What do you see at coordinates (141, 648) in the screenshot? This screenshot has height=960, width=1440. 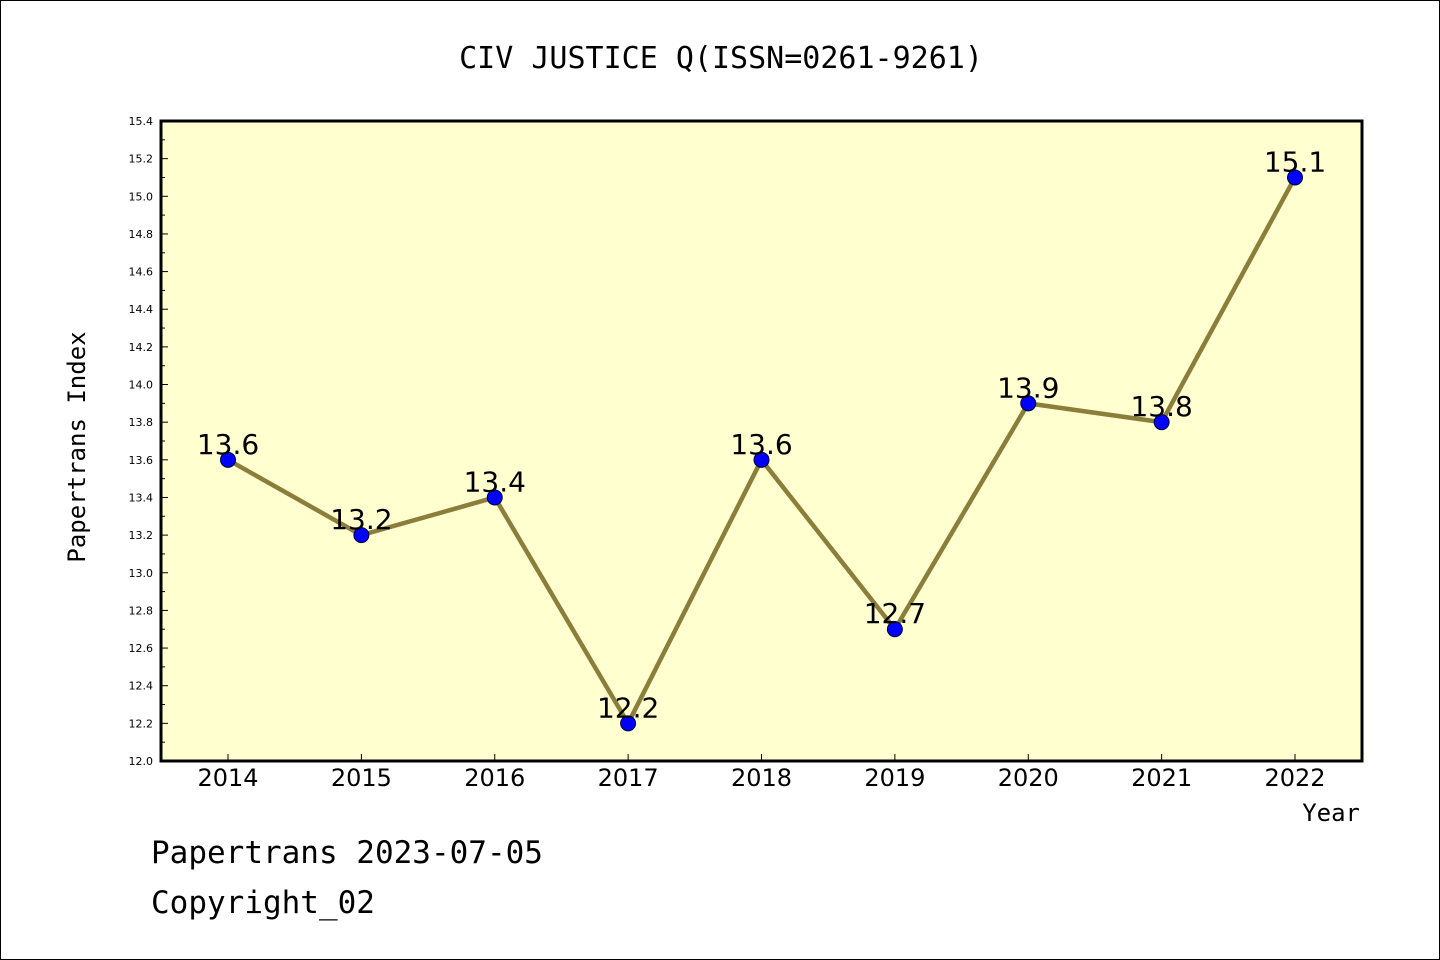 I see `y-tick-label: 12.6` at bounding box center [141, 648].